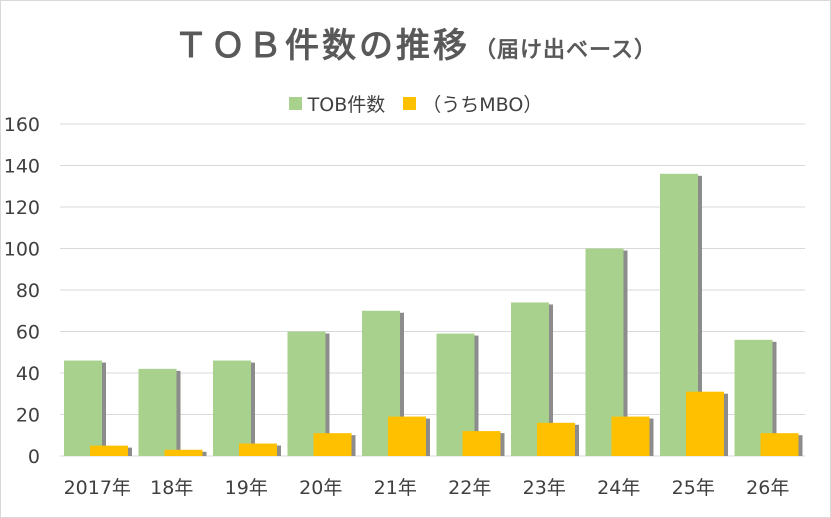  I want to click on y-tick-label: 60, so click(28, 333).